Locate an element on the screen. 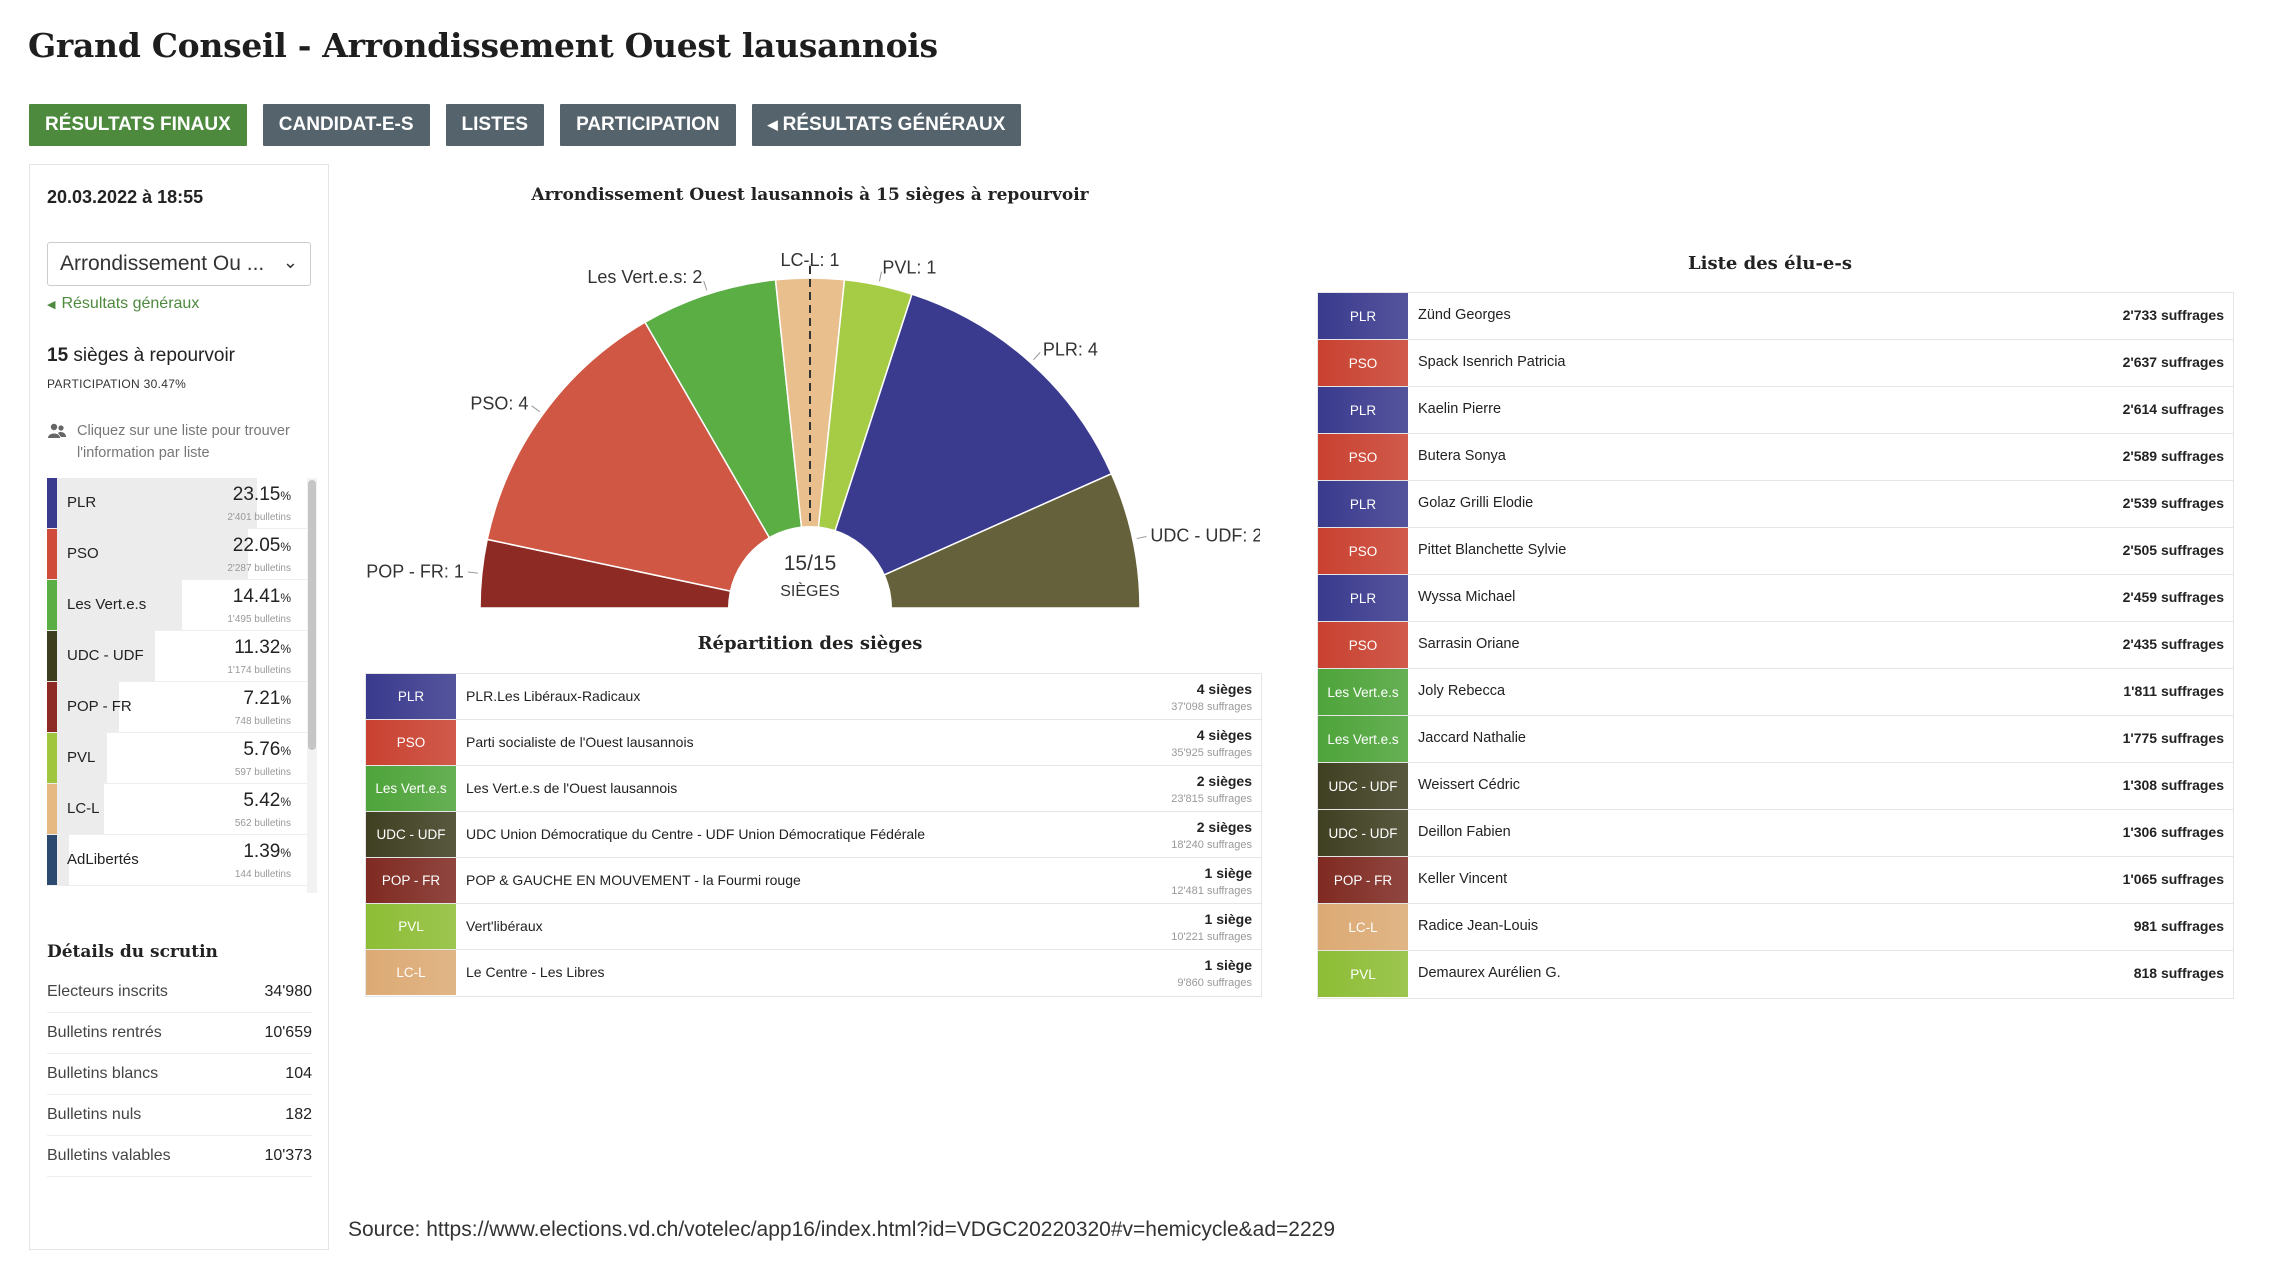 This screenshot has height=1272, width=2269. chevron-left-icon: ◀ is located at coordinates (51, 305).